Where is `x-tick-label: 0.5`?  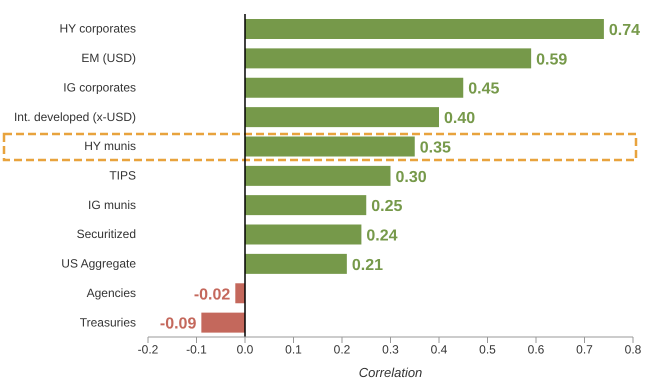 x-tick-label: 0.5 is located at coordinates (487, 349).